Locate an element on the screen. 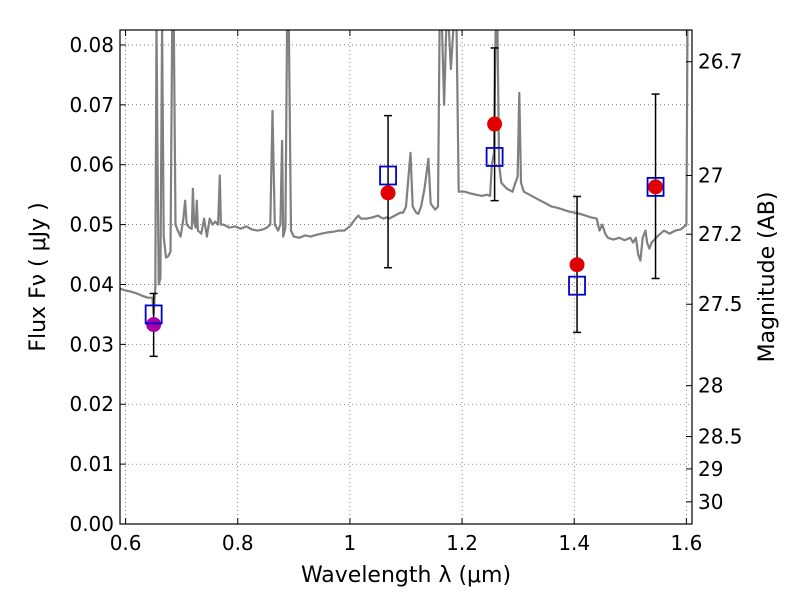 This screenshot has height=600, width=800. y-tick-label: 0.08 is located at coordinates (91, 45).